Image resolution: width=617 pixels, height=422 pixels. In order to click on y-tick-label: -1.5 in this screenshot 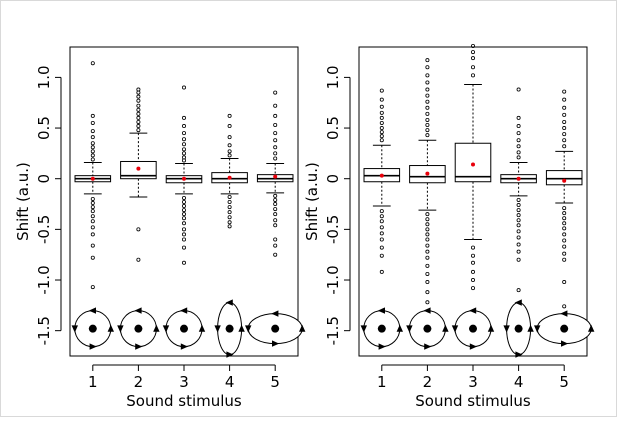, I will do `click(44, 330)`.